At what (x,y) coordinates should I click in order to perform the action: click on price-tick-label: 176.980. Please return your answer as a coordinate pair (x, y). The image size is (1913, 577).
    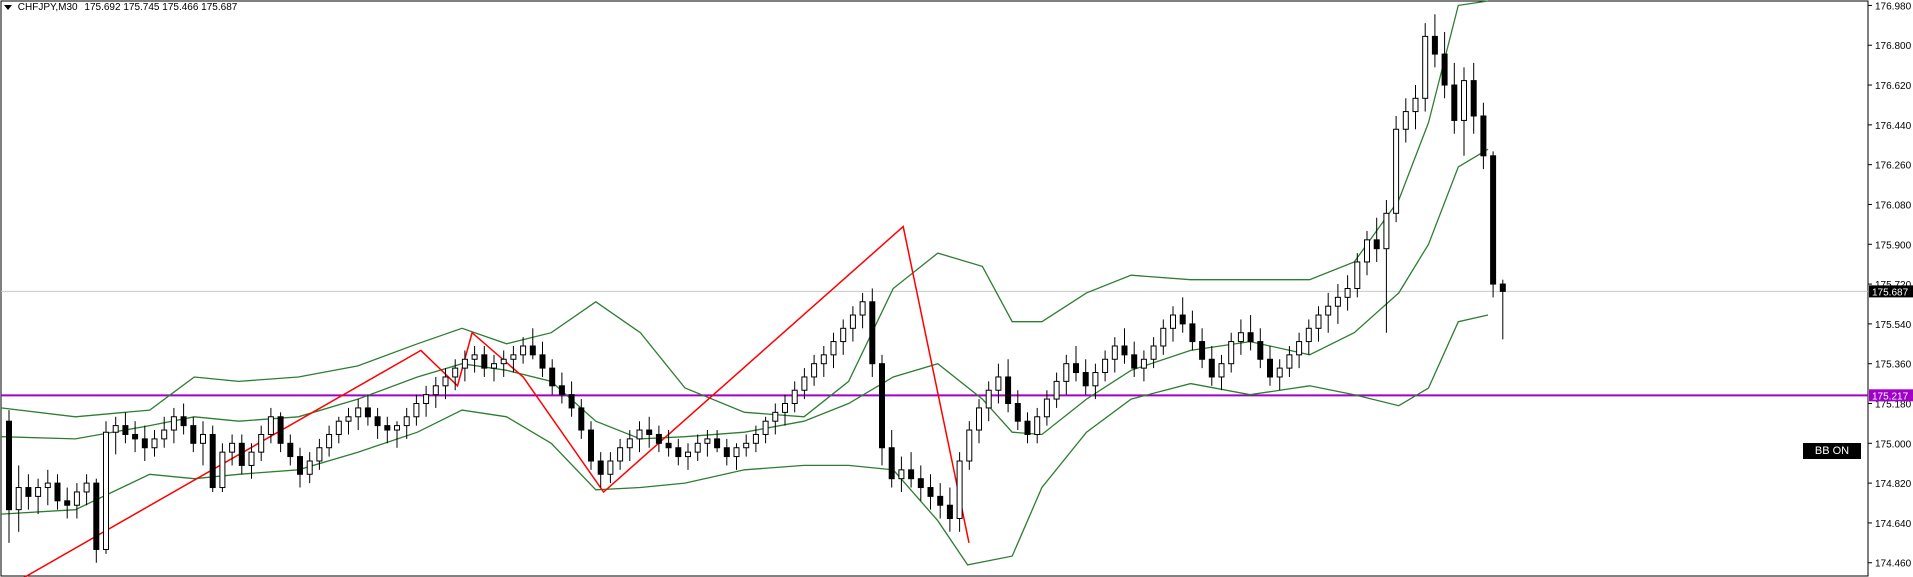
    Looking at the image, I should click on (1893, 6).